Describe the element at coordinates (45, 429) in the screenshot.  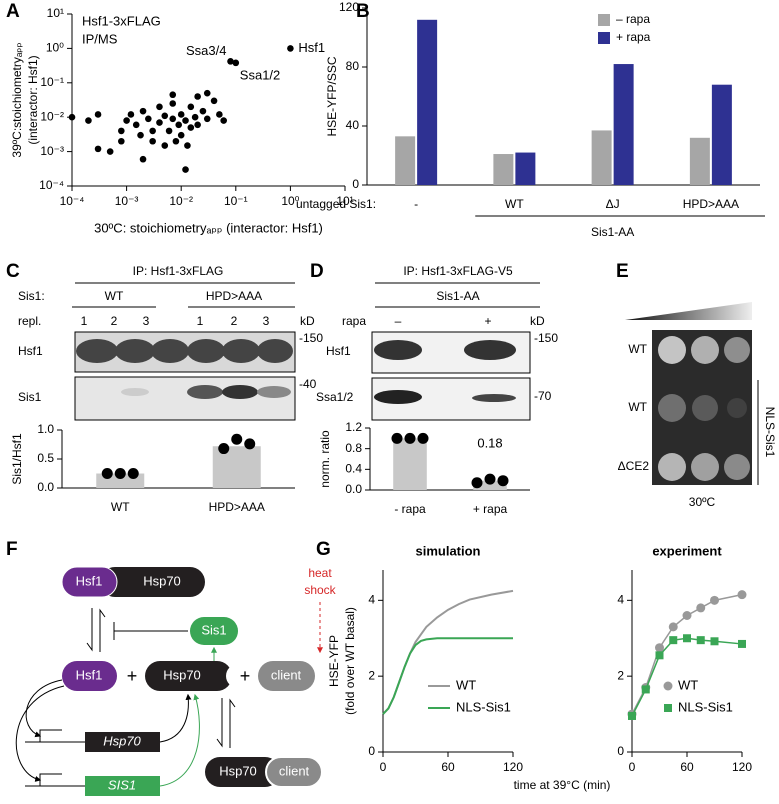
I see `y-tick-label: 1.0` at that location.